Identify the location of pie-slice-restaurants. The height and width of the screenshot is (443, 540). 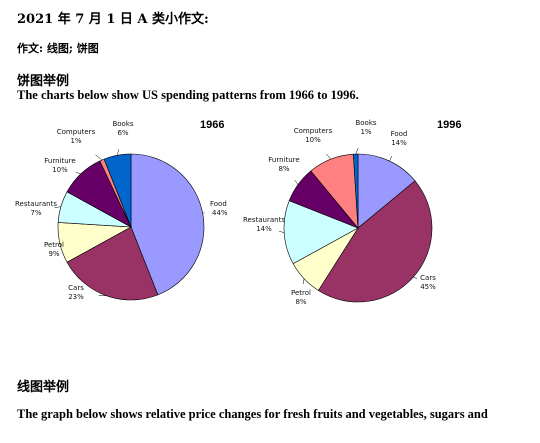
(321, 232).